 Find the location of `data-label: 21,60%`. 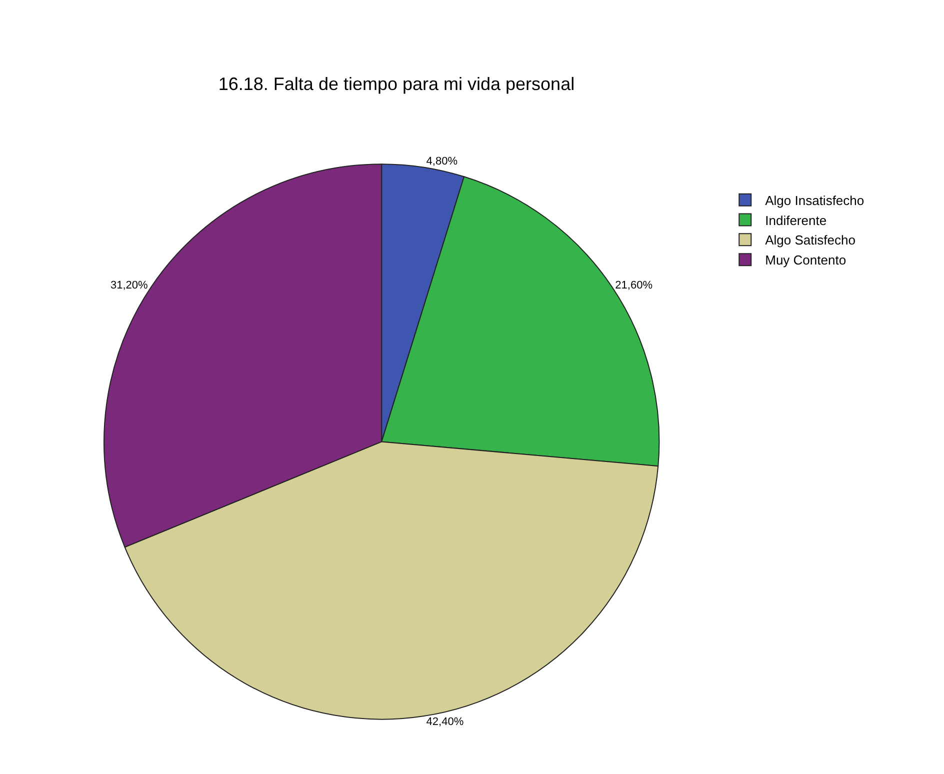

data-label: 21,60% is located at coordinates (634, 285).